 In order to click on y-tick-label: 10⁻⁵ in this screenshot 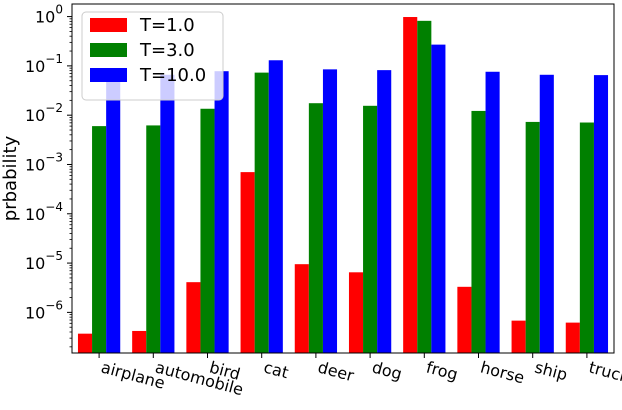, I will do `click(44, 261)`.